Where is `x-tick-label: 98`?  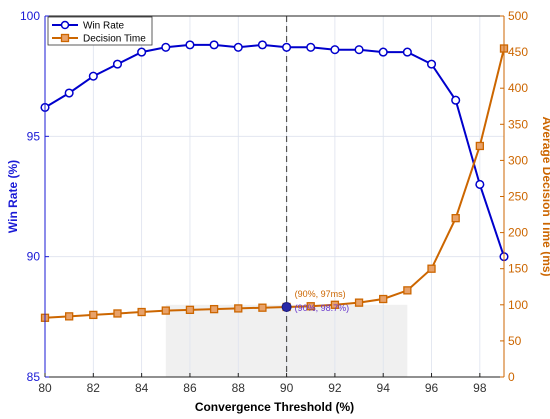 x-tick-label: 98 is located at coordinates (480, 388).